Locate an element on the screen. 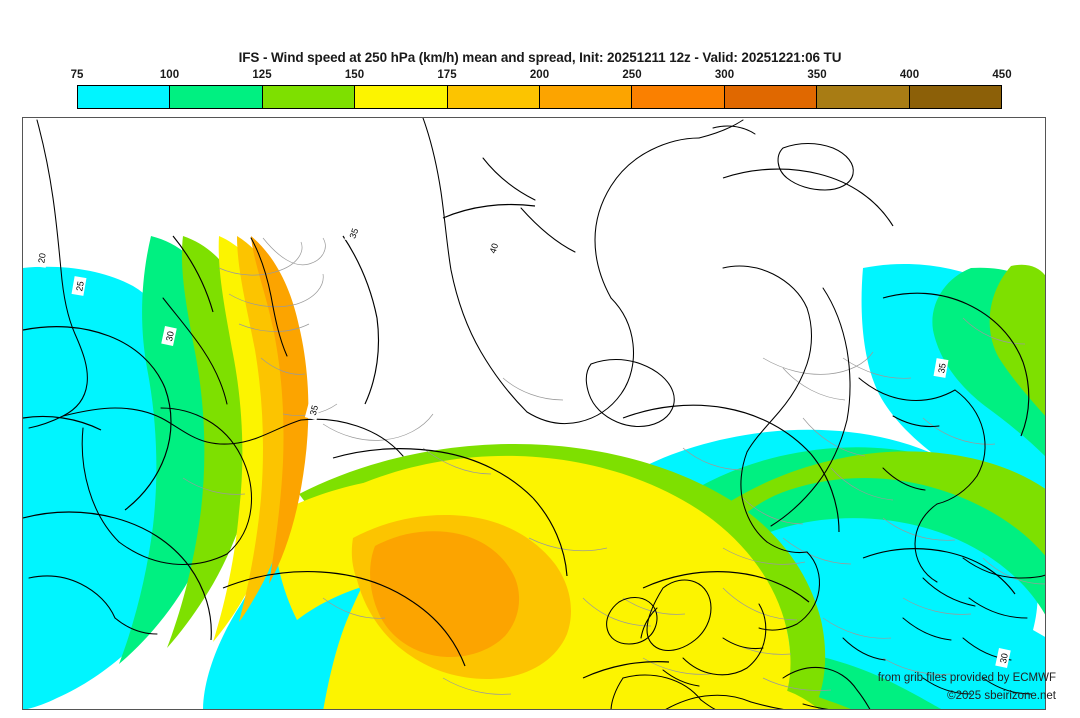  colorbar-strip is located at coordinates (539, 97).